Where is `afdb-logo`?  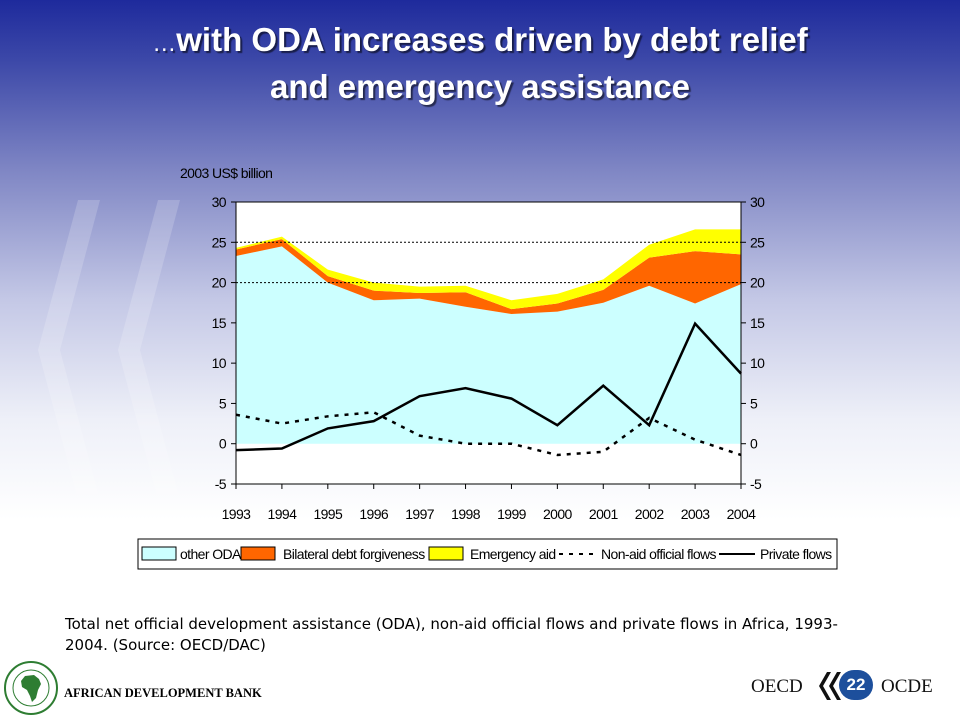 afdb-logo is located at coordinates (31, 688).